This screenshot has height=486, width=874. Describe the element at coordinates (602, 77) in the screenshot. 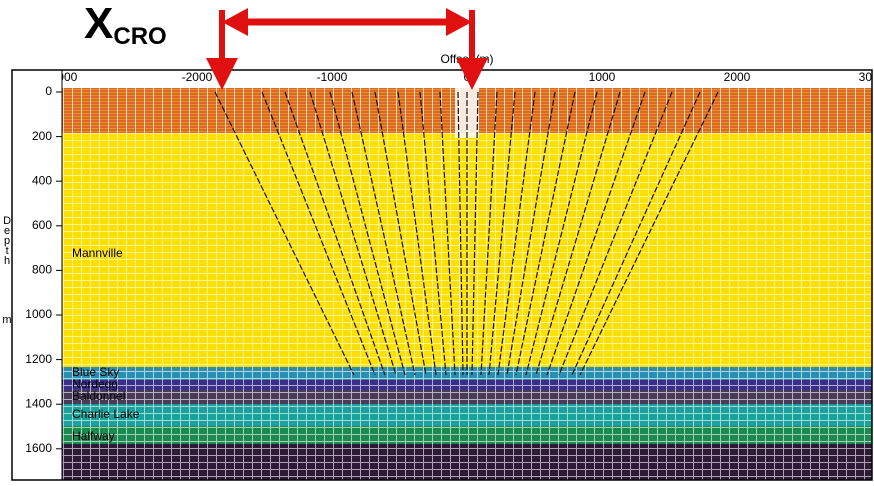

I see `x-tick-label: 1000` at that location.